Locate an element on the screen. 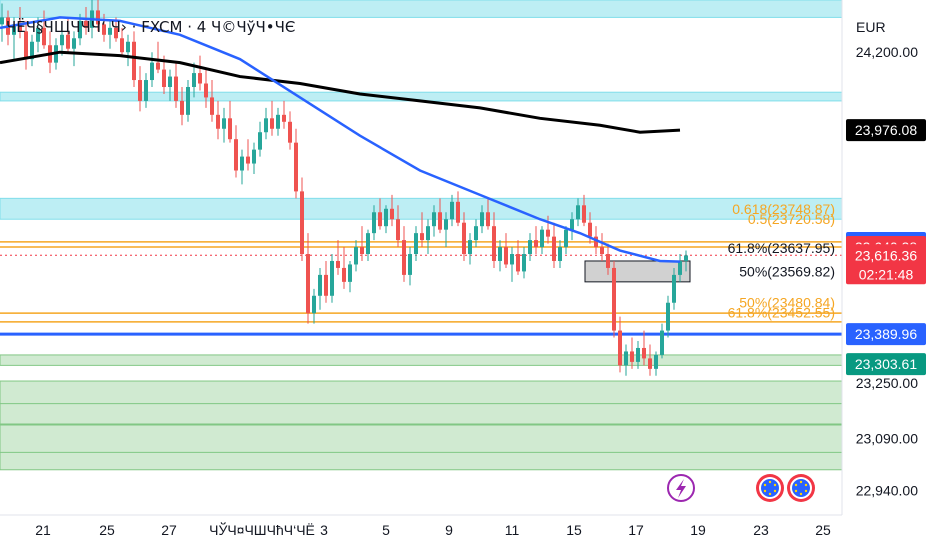  time-axis: 21 25 27 ЧЎЧ¤ЧШЧћЧ‘ЧЁ 3 5 9 11 15 17 19 23 25 is located at coordinates (433, 529).